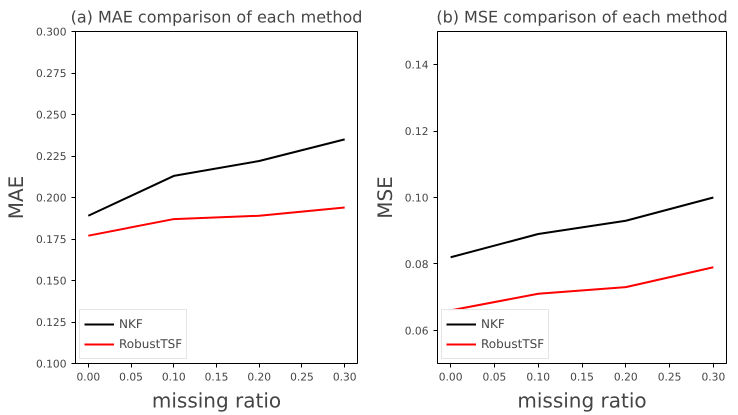 The height and width of the screenshot is (415, 738). What do you see at coordinates (51, 198) in the screenshot?
I see `y-tick-label: 0.200` at bounding box center [51, 198].